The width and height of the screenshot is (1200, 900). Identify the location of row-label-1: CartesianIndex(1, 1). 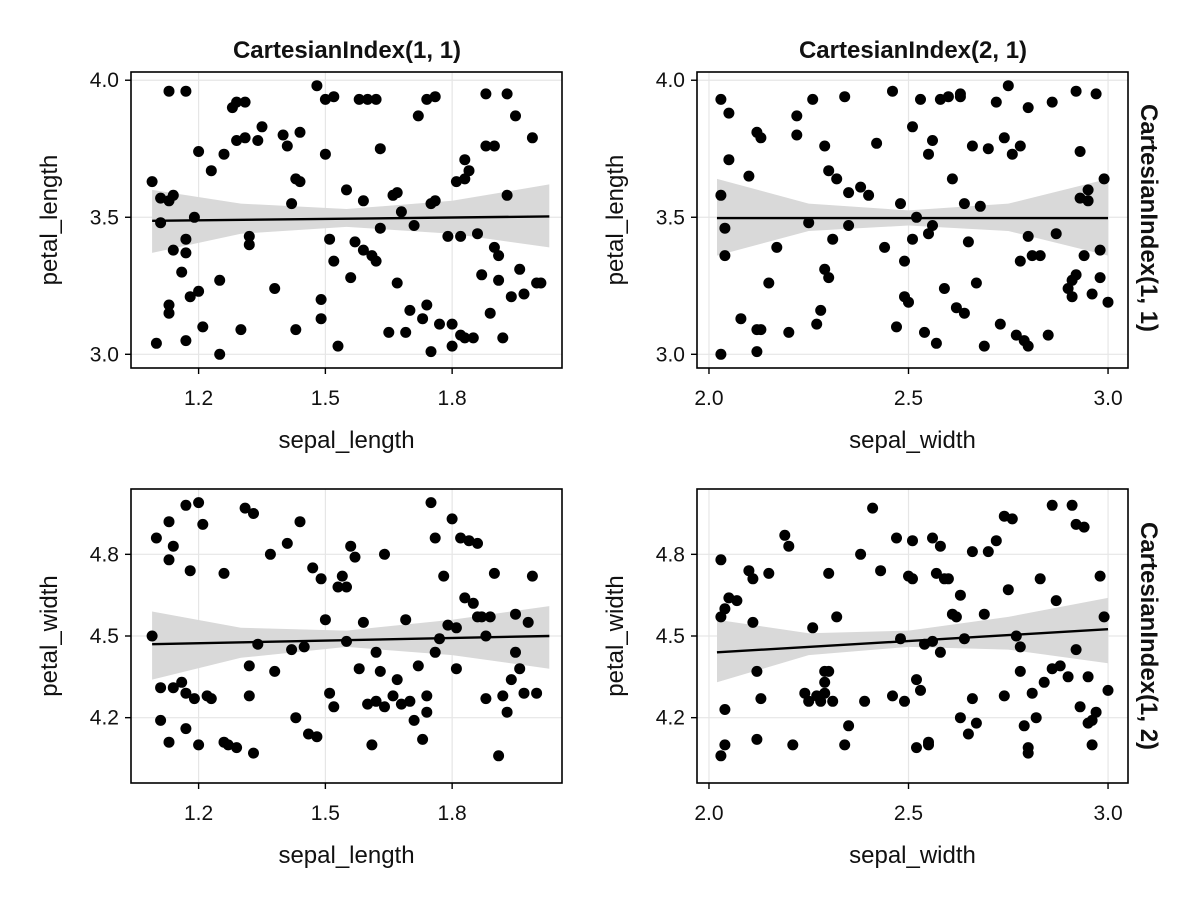
(1148, 218).